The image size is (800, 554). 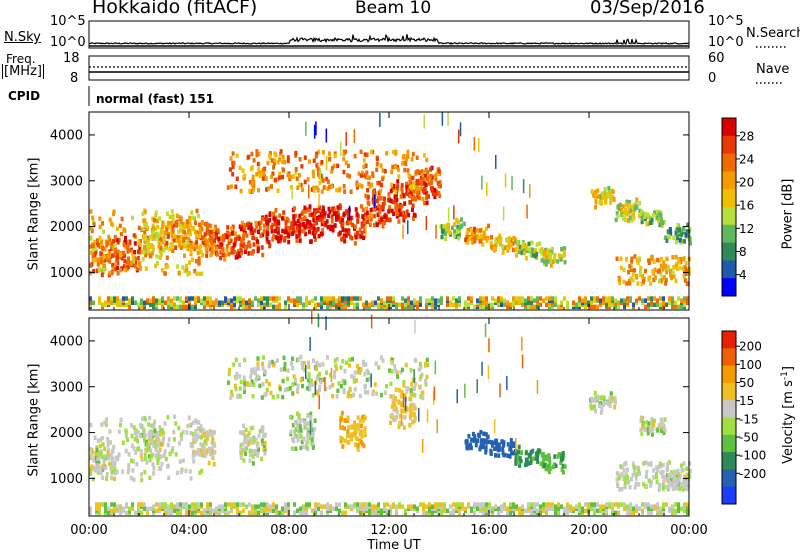 What do you see at coordinates (68, 42) in the screenshot?
I see `nsky-tick-bottom: 10^0` at bounding box center [68, 42].